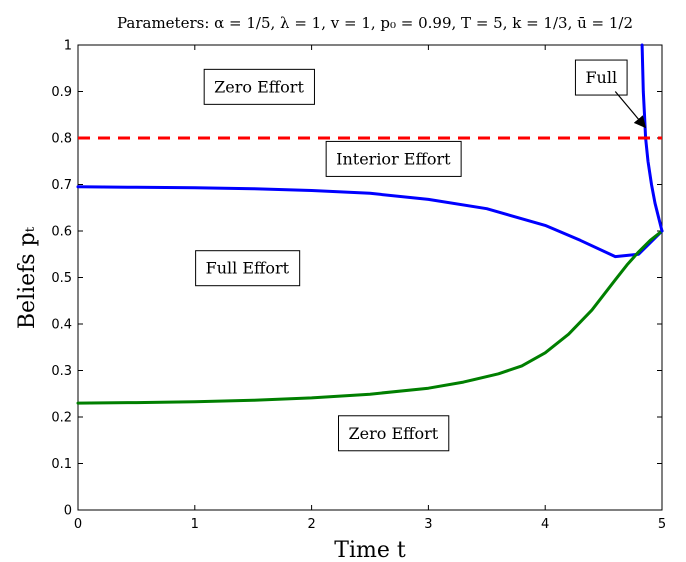  I want to click on y-tick-label: 1, so click(68, 46).